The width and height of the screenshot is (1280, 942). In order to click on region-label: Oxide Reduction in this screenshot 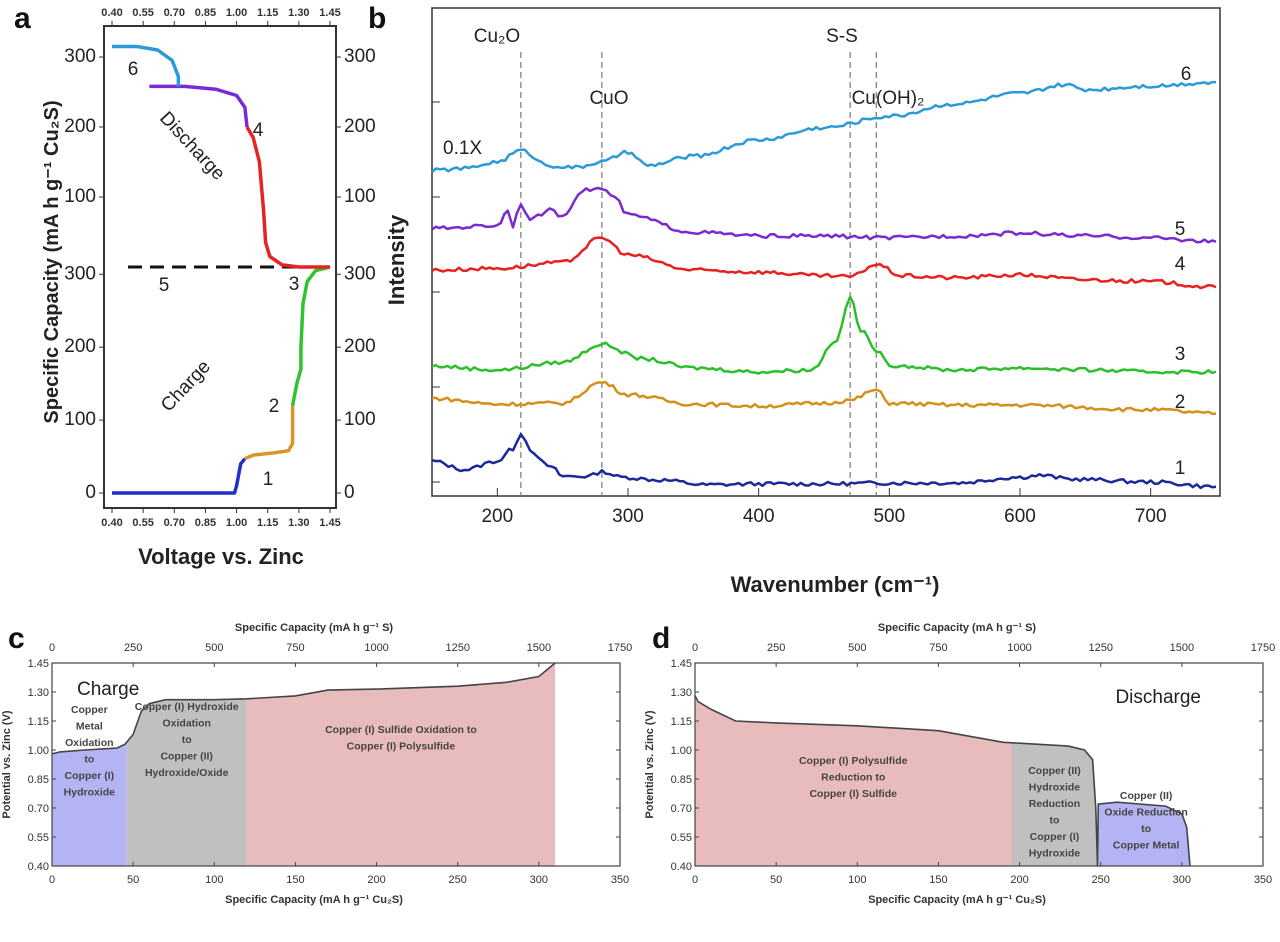, I will do `click(1145, 813)`.